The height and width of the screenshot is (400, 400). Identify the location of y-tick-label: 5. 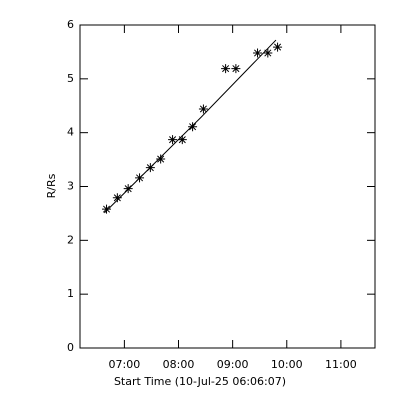
(70, 78).